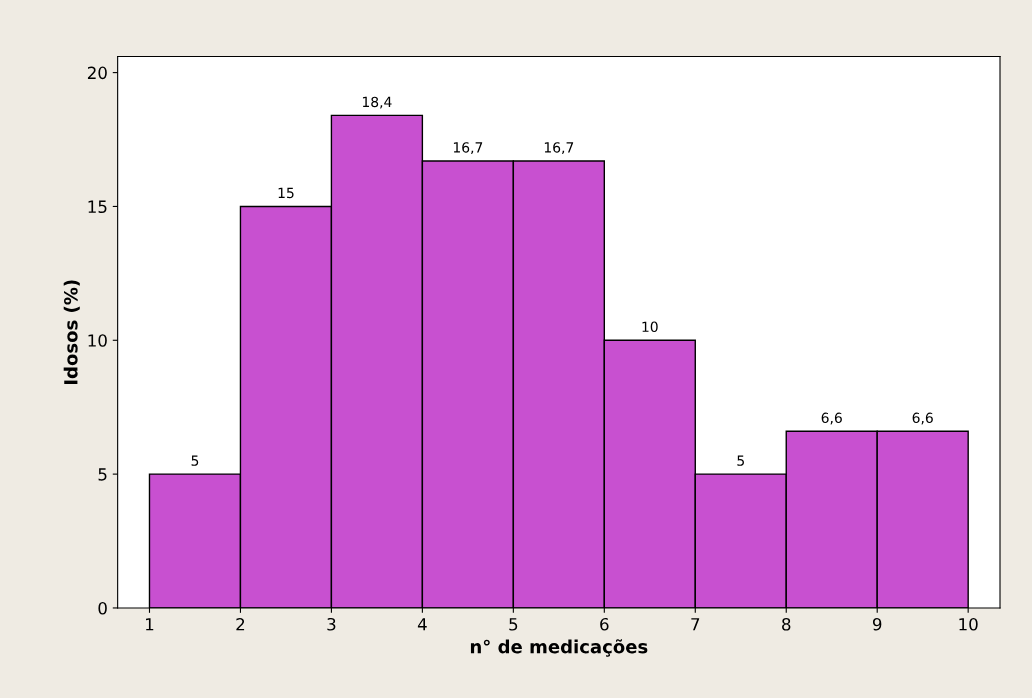 Image resolution: width=1032 pixels, height=698 pixels. Describe the element at coordinates (650, 327) in the screenshot. I see `data-label: 10` at that location.